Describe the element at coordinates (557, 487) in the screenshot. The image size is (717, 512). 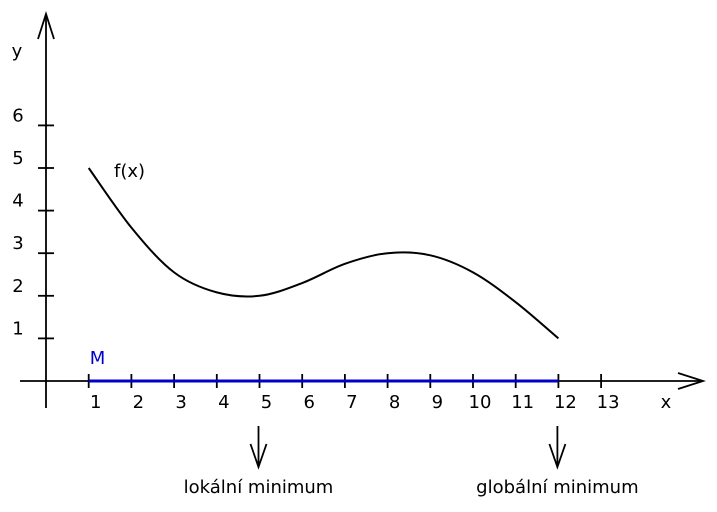
I see `annotation-label: globální minimum` at that location.